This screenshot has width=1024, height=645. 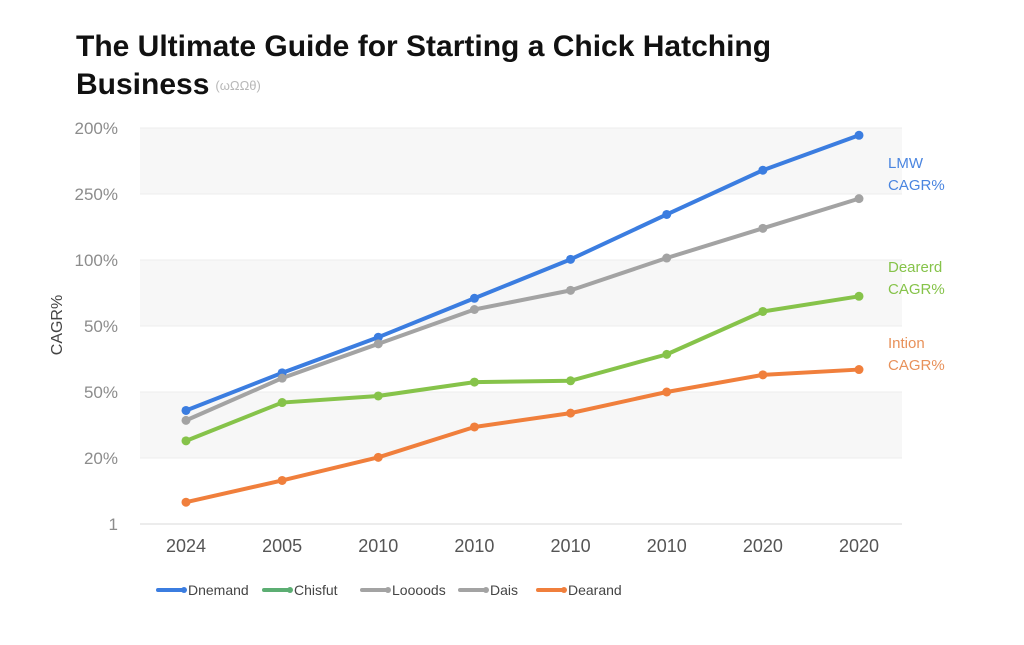 I want to click on y-tick-label: 100%, so click(x=96, y=260).